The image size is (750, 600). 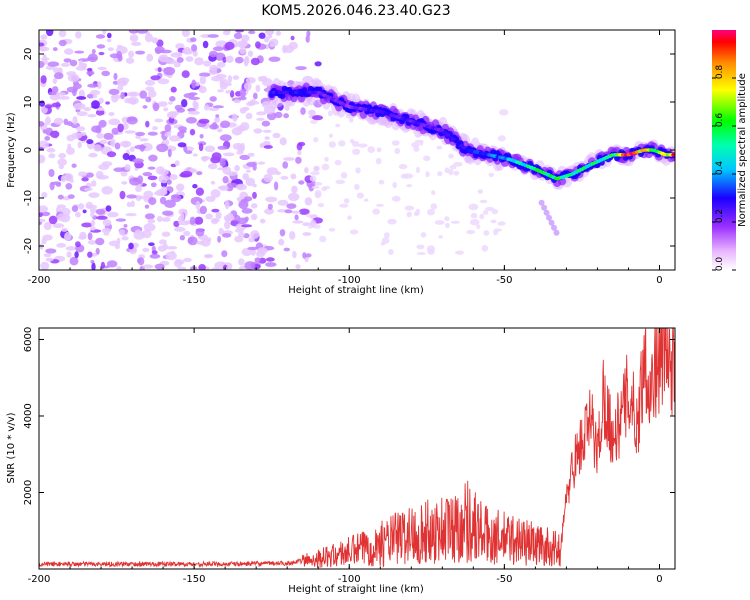 I want to click on snr-y-tick-label: 6000, so click(x=28, y=339).